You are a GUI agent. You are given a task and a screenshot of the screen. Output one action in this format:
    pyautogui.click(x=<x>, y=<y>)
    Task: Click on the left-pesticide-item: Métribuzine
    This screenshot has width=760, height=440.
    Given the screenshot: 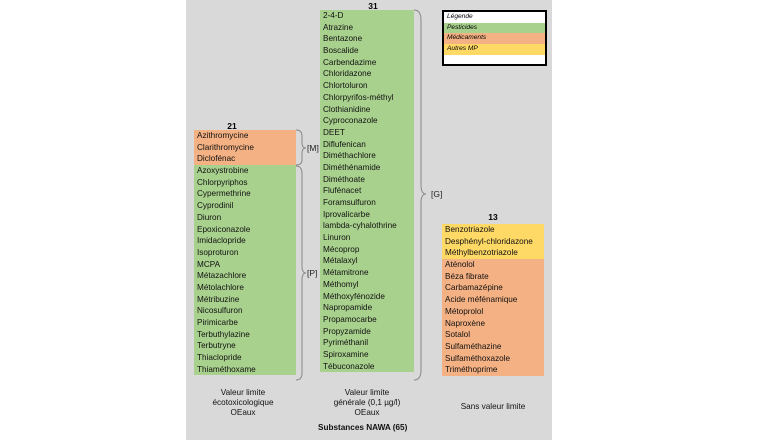 What is the action you would take?
    pyautogui.click(x=245, y=299)
    